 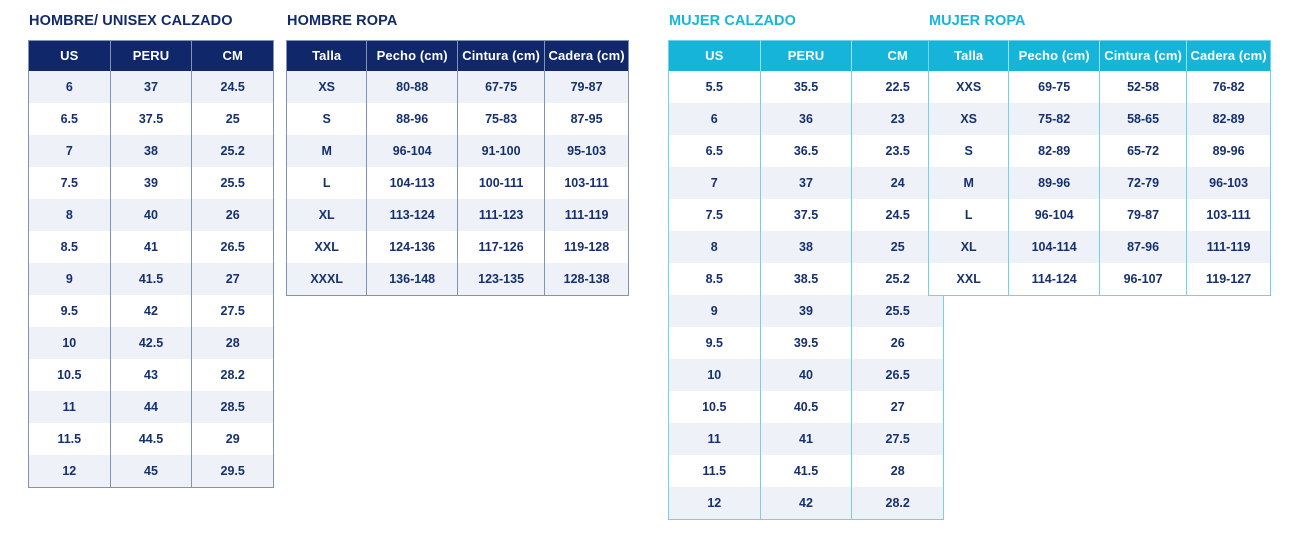 What do you see at coordinates (232, 471) in the screenshot?
I see `table-cell-value: 29.5` at bounding box center [232, 471].